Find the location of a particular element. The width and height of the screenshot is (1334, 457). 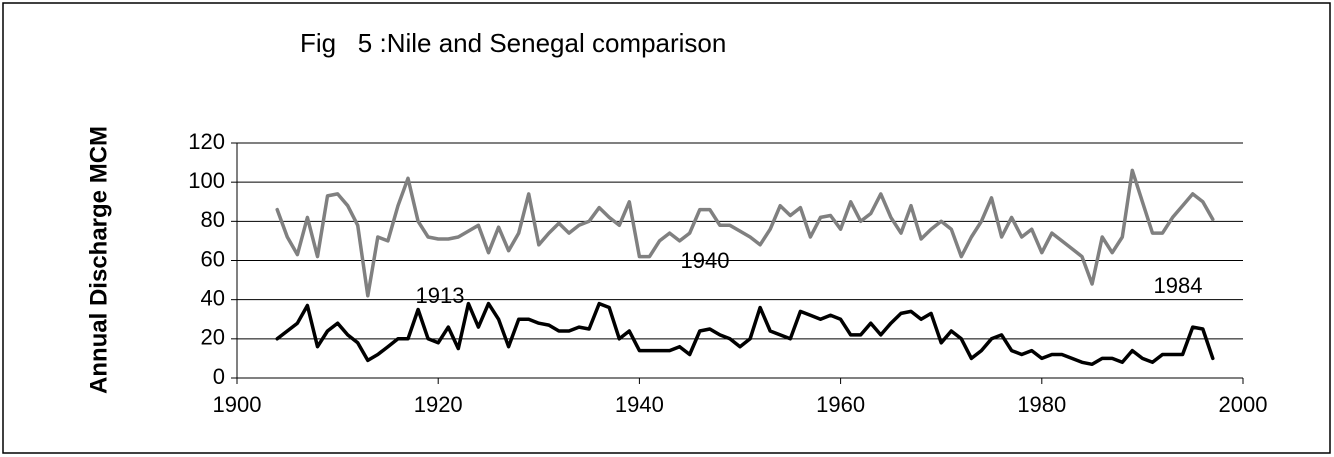

annotation: 1984 is located at coordinates (1178, 285).